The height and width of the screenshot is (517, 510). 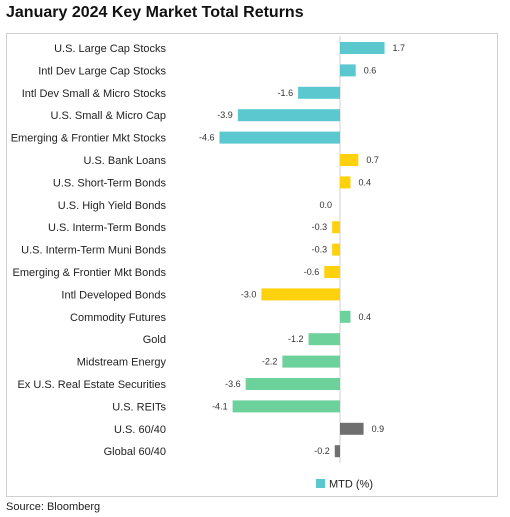 What do you see at coordinates (225, 115) in the screenshot?
I see `value-label: -3.9` at bounding box center [225, 115].